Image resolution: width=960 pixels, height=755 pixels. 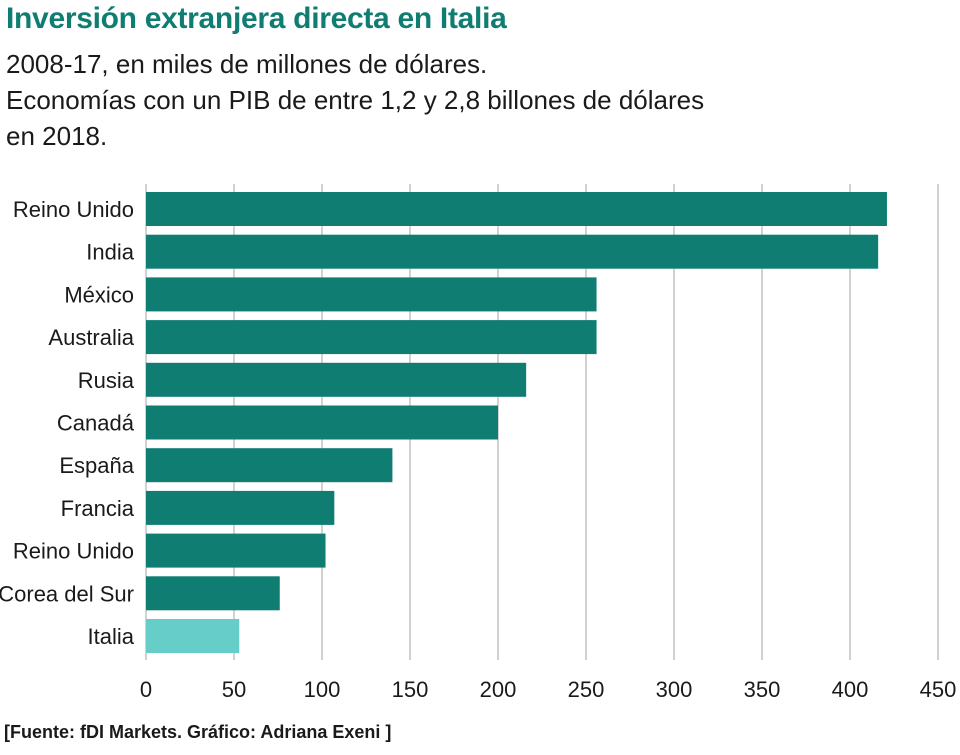 I want to click on x-tick-label: 150, so click(x=410, y=689).